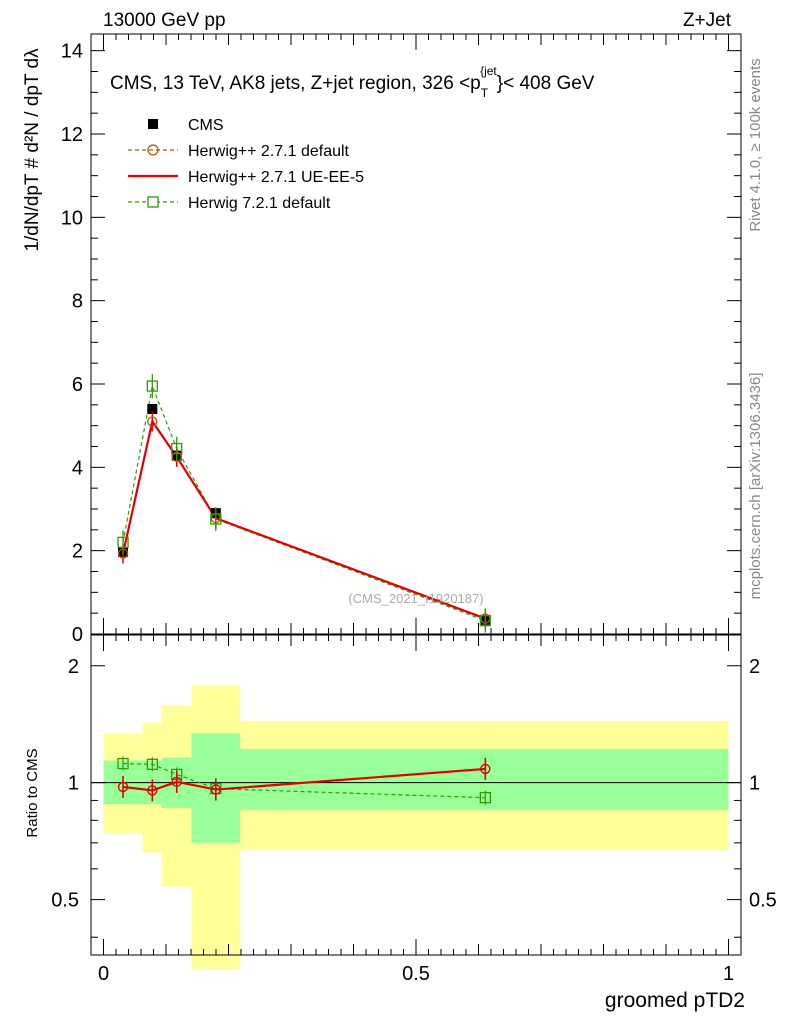  Describe the element at coordinates (304, 780) in the screenshot. I see `ratio-series-group` at that location.